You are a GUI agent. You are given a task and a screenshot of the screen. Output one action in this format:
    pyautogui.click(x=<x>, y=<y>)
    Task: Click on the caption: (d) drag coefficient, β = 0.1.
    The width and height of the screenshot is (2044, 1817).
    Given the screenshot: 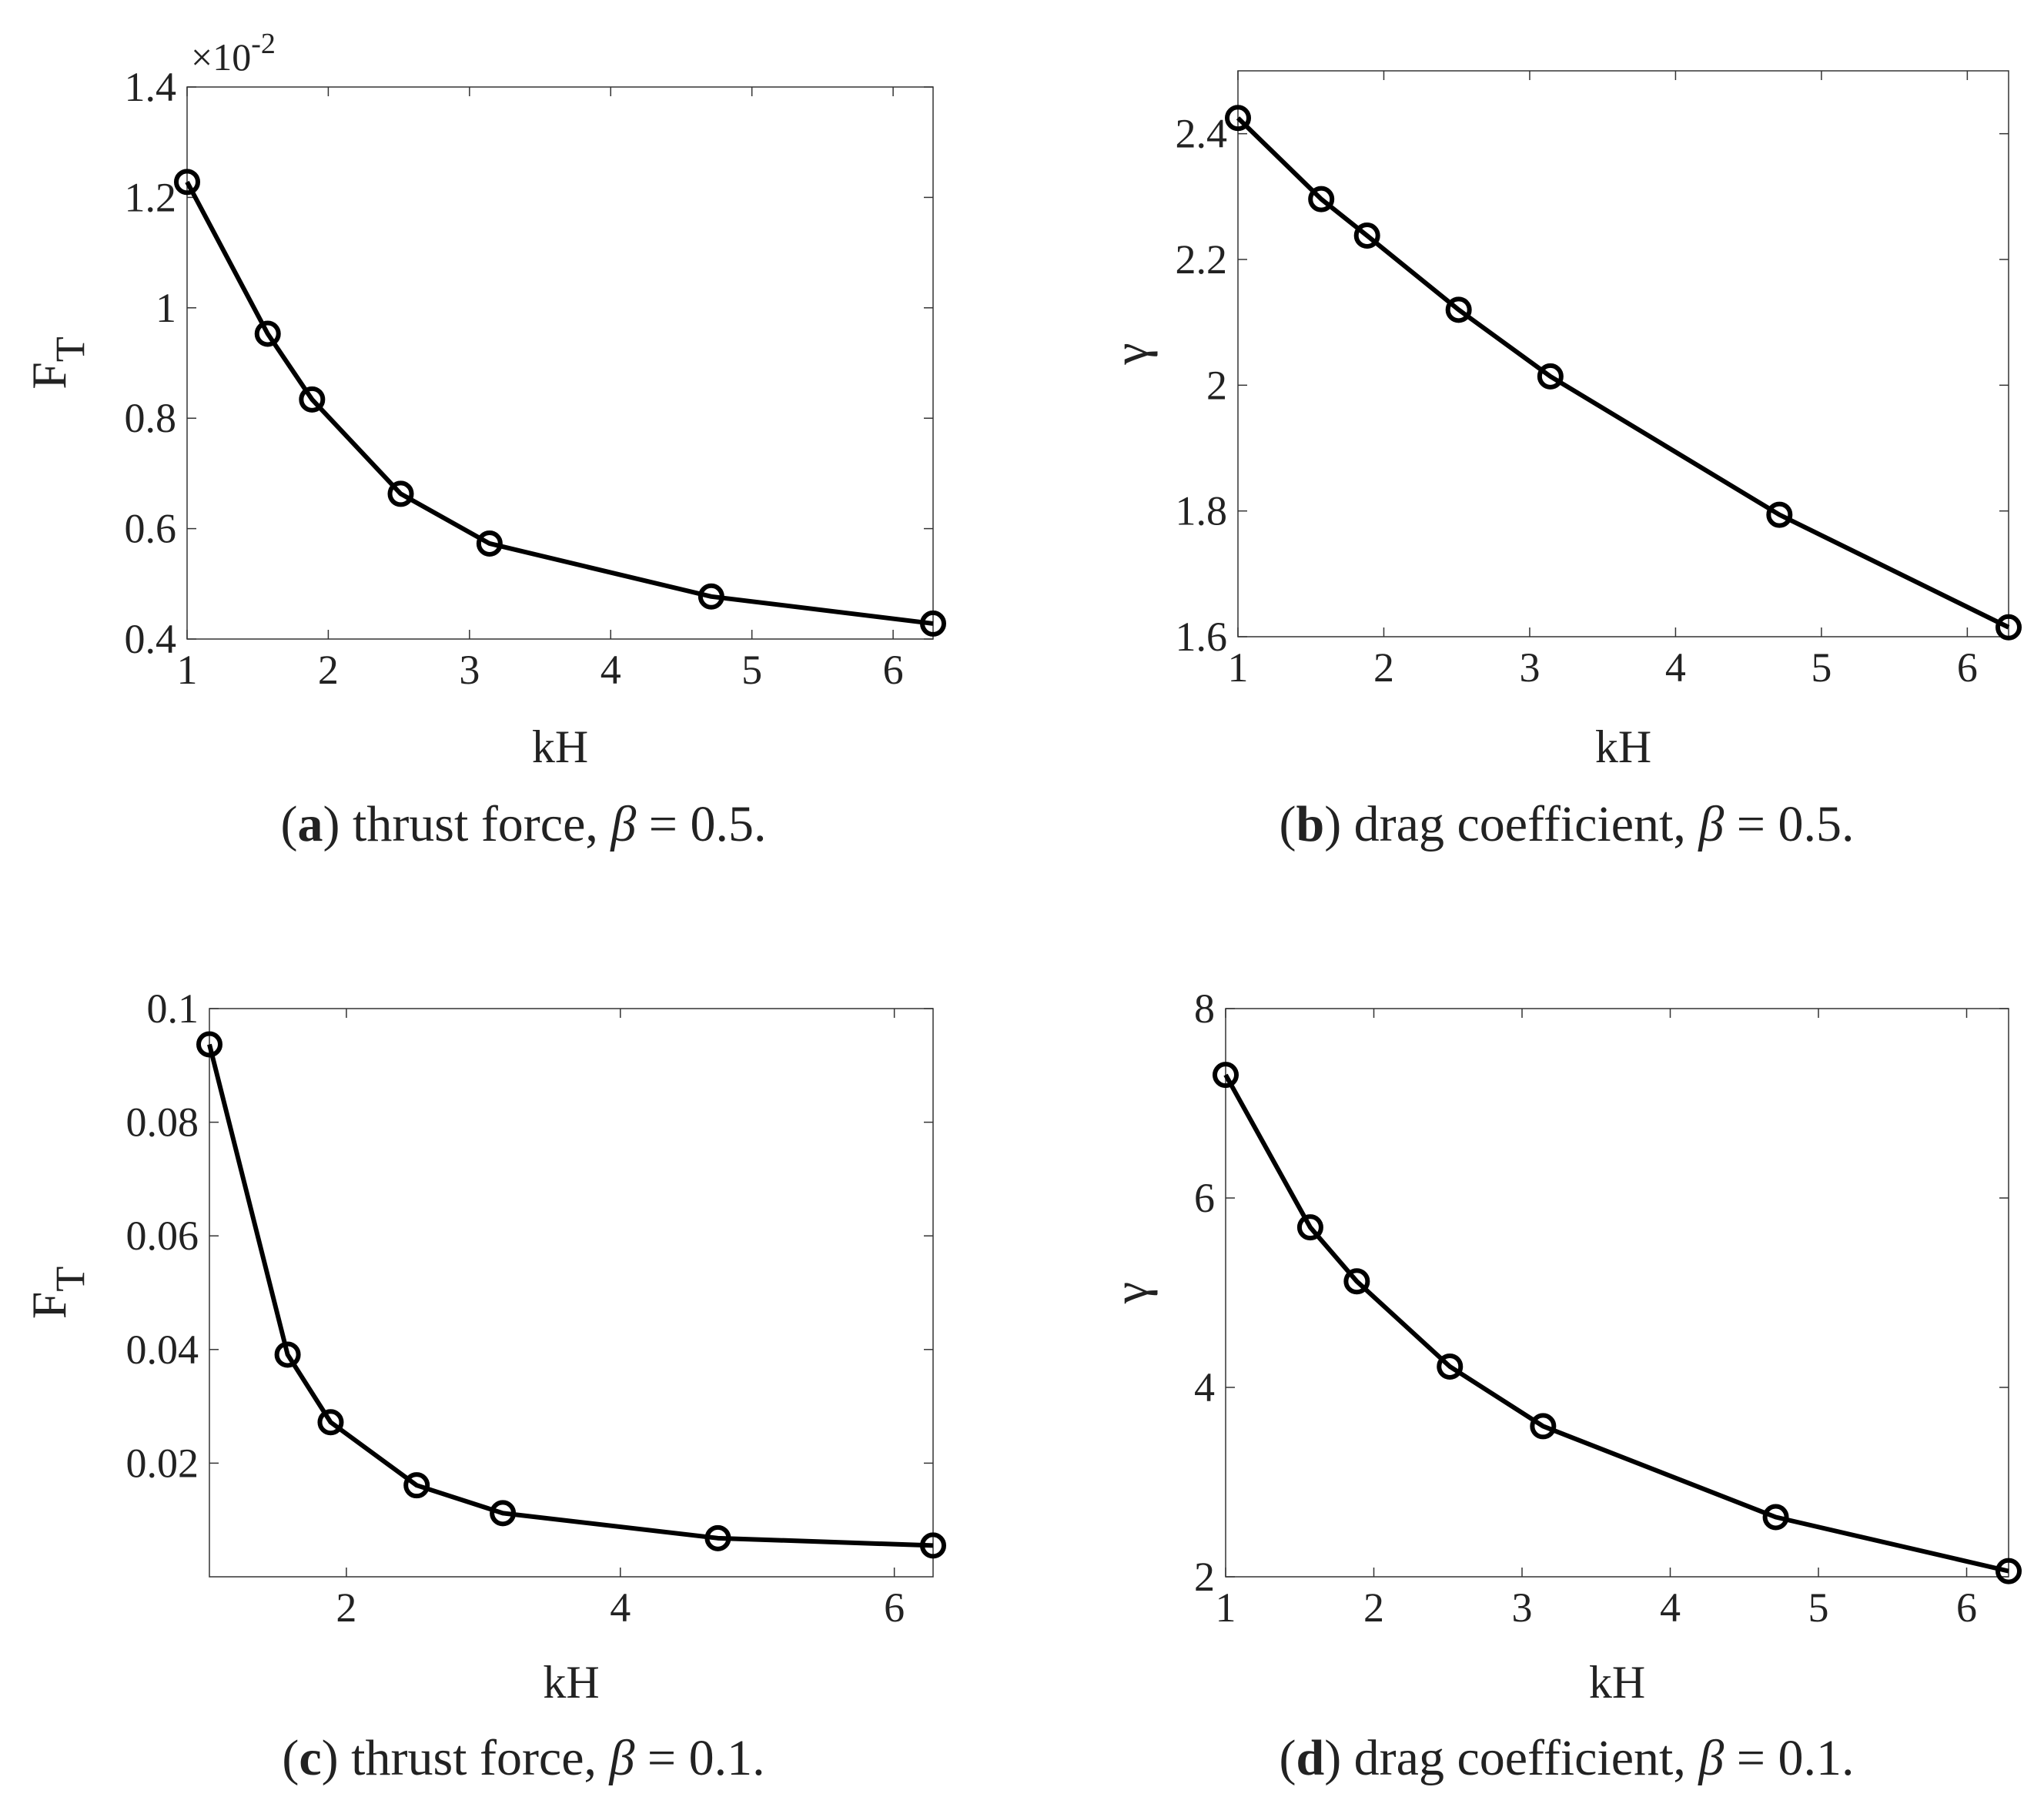 What is the action you would take?
    pyautogui.click(x=1566, y=1758)
    